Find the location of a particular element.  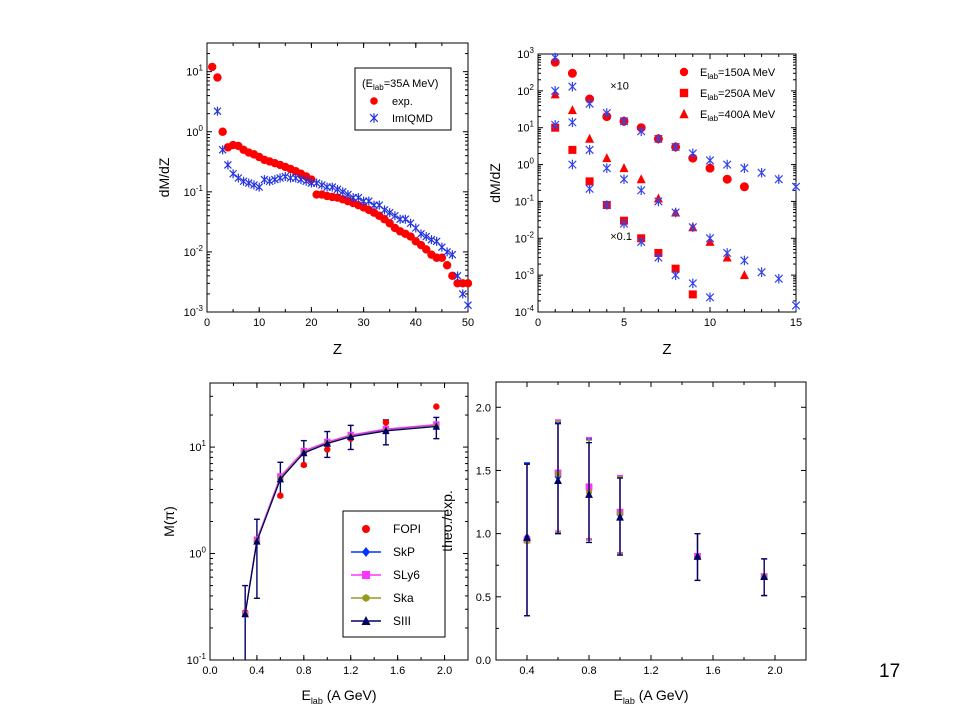

y-tick-label: 10² is located at coordinates (525, 90).